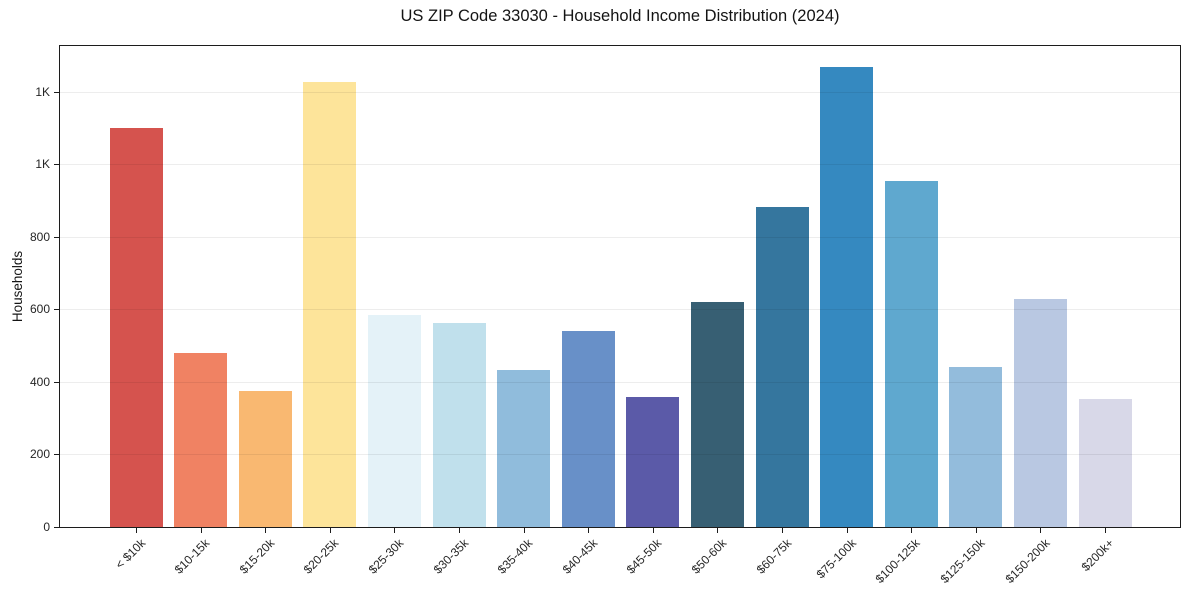 The image size is (1189, 590). What do you see at coordinates (644, 556) in the screenshot?
I see `x-tick-label: $45-50k` at bounding box center [644, 556].